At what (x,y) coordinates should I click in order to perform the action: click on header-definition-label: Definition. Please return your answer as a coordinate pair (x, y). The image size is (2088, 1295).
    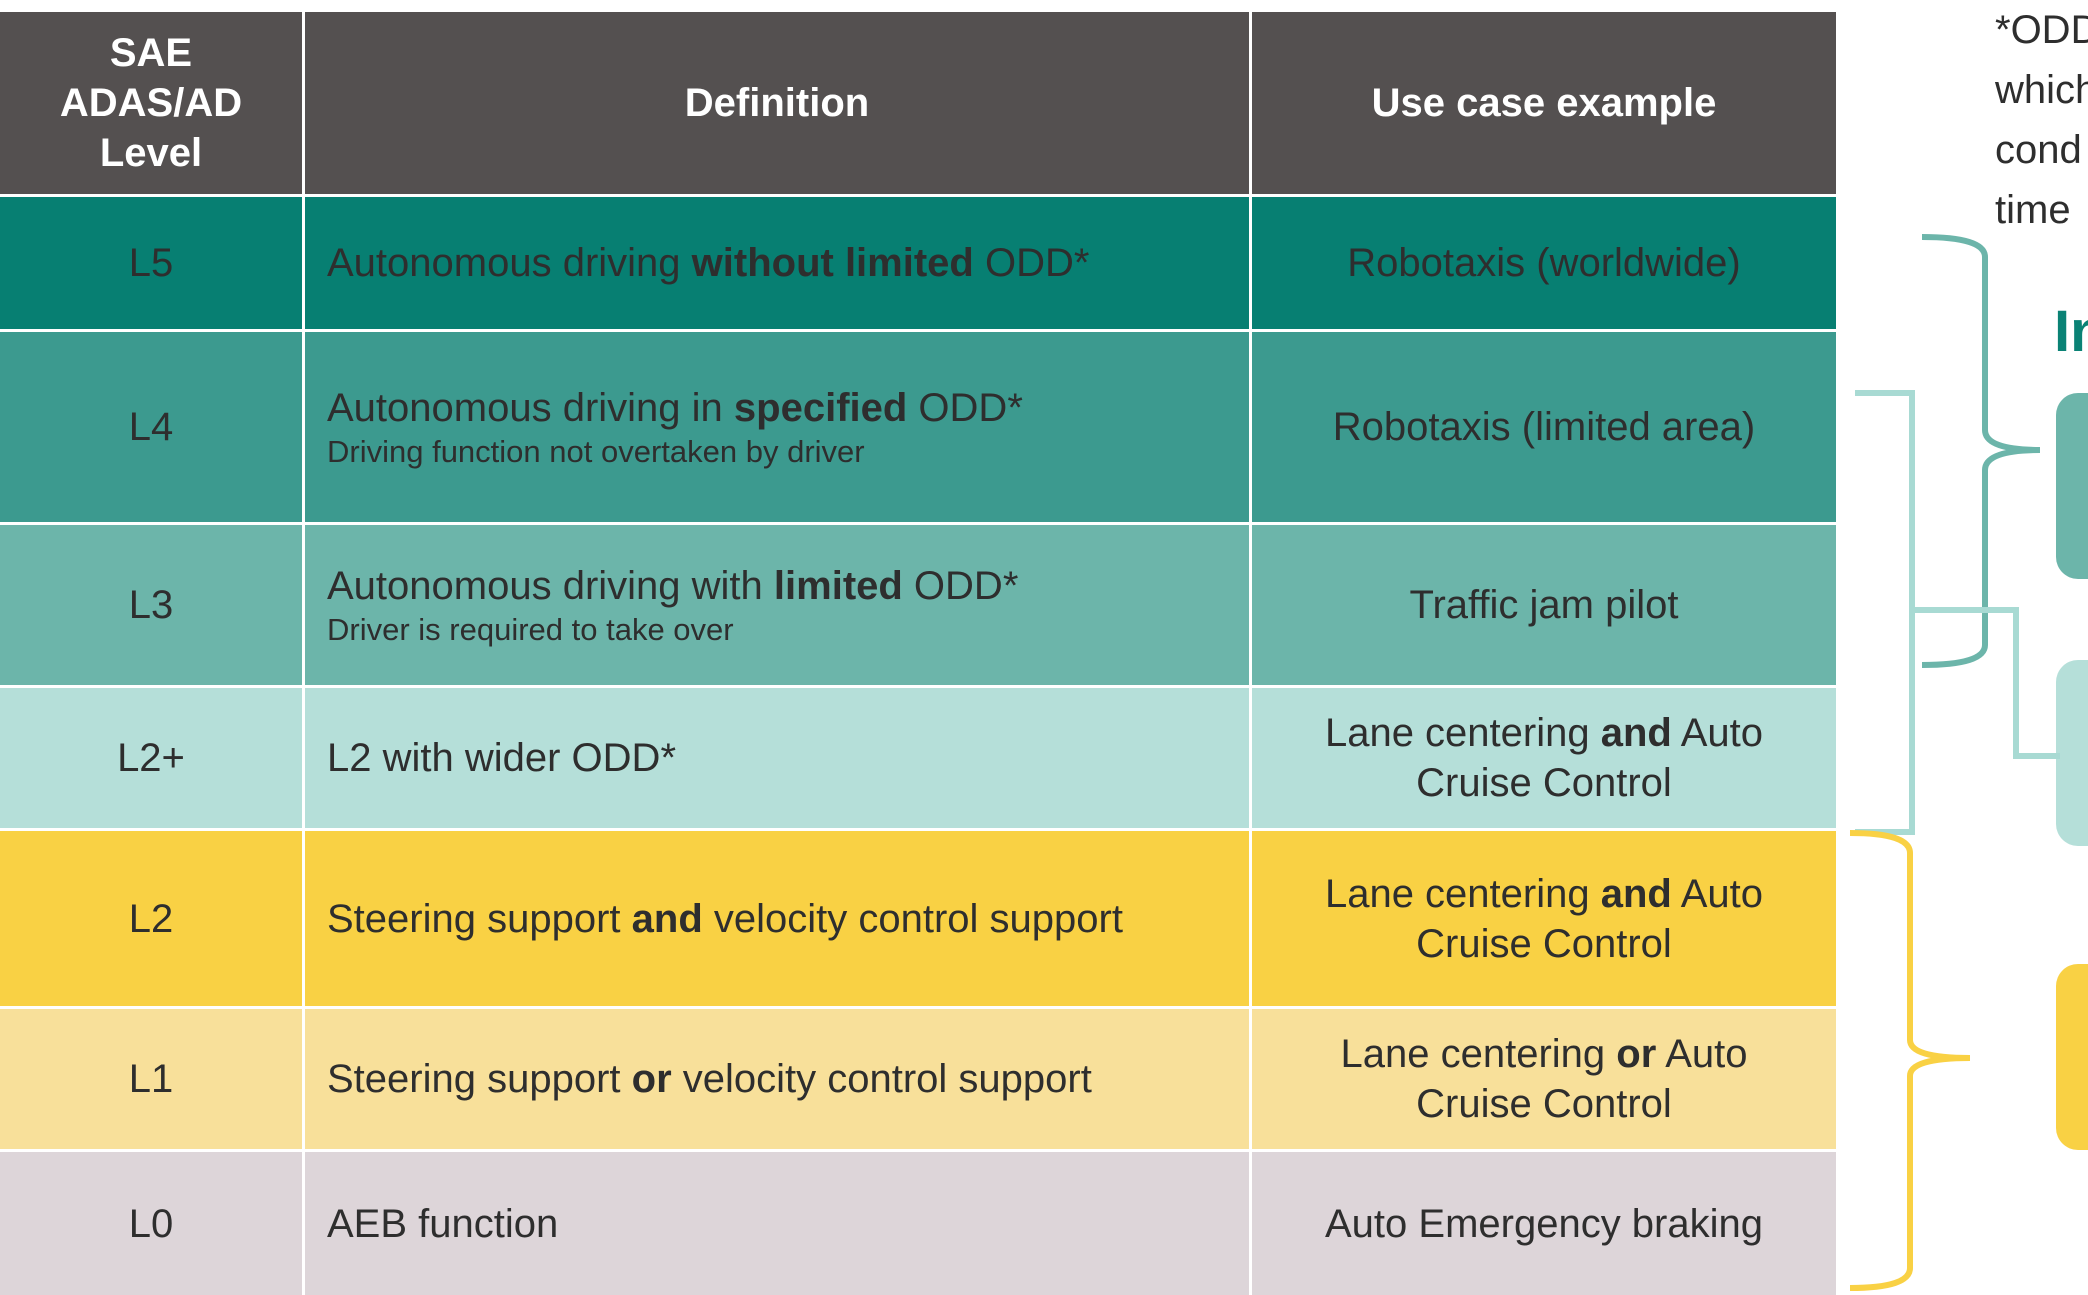
    Looking at the image, I should click on (777, 103).